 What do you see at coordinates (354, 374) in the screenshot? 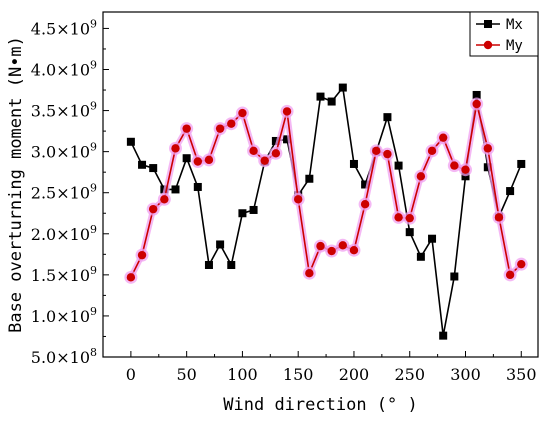
I see `x-tick-label: 200` at bounding box center [354, 374].